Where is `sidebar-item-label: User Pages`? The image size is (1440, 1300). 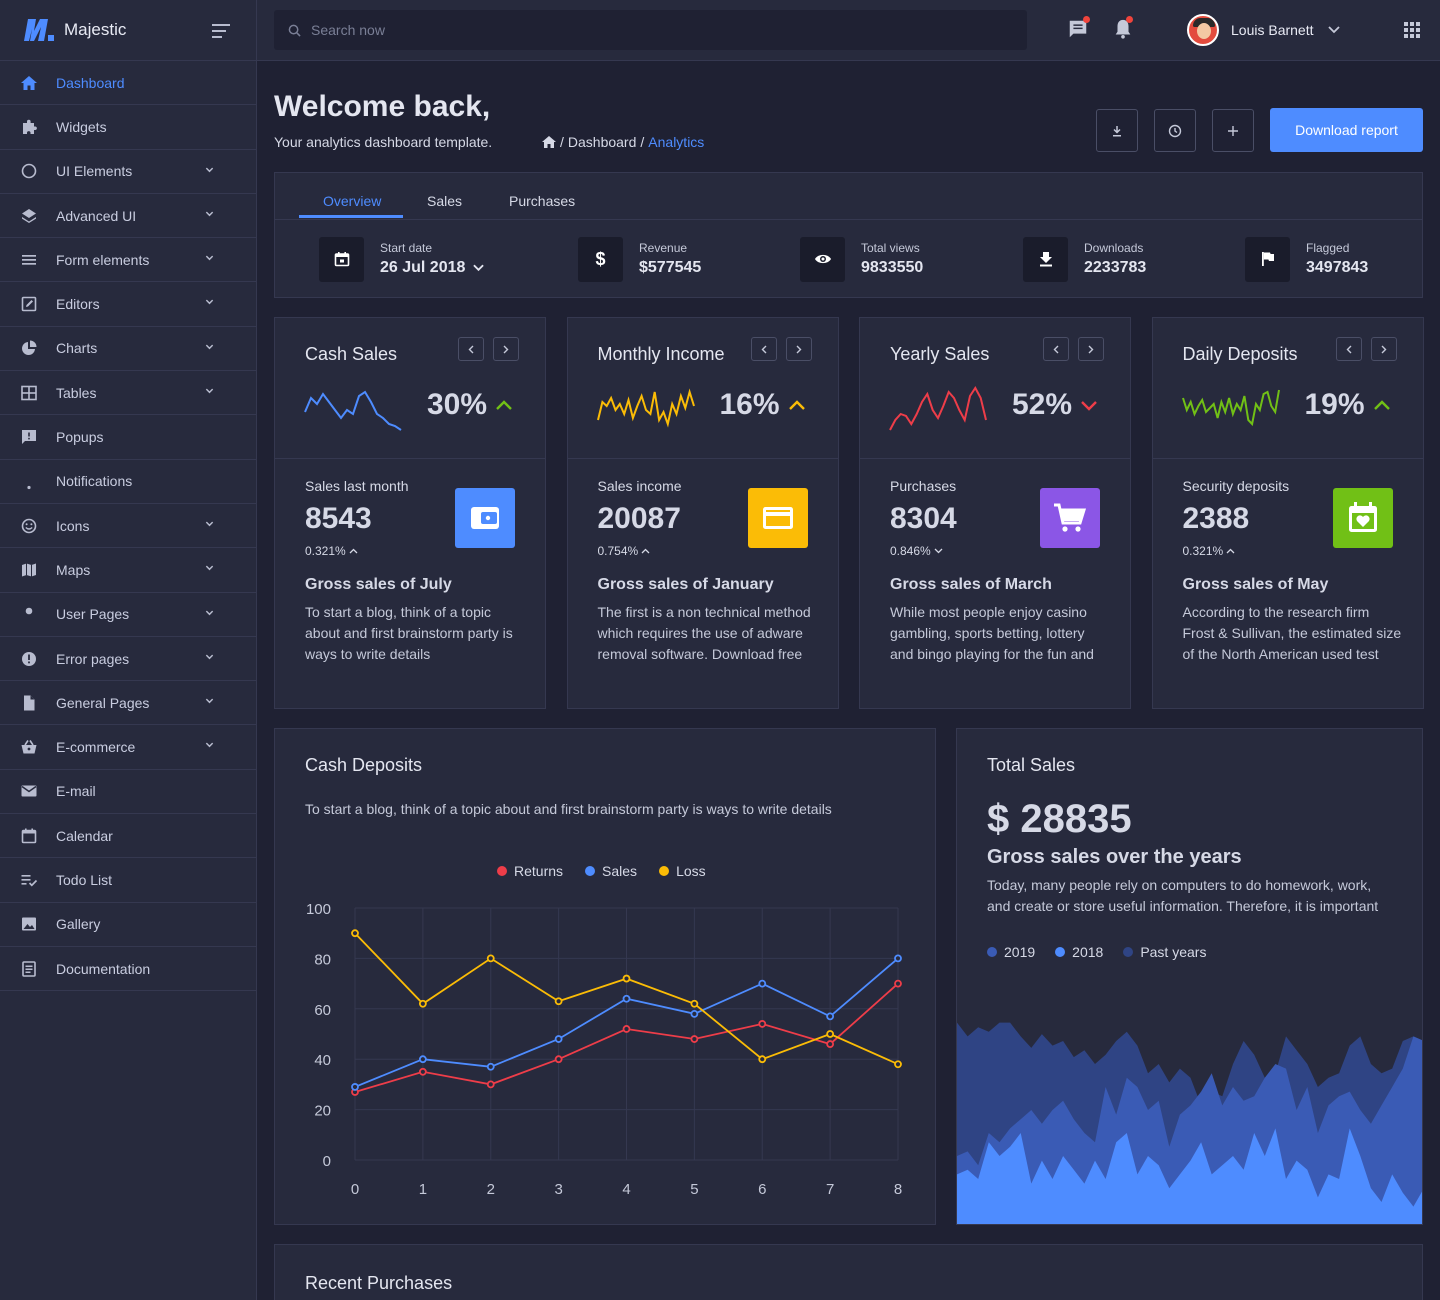
sidebar-item-label: User Pages is located at coordinates (93, 614).